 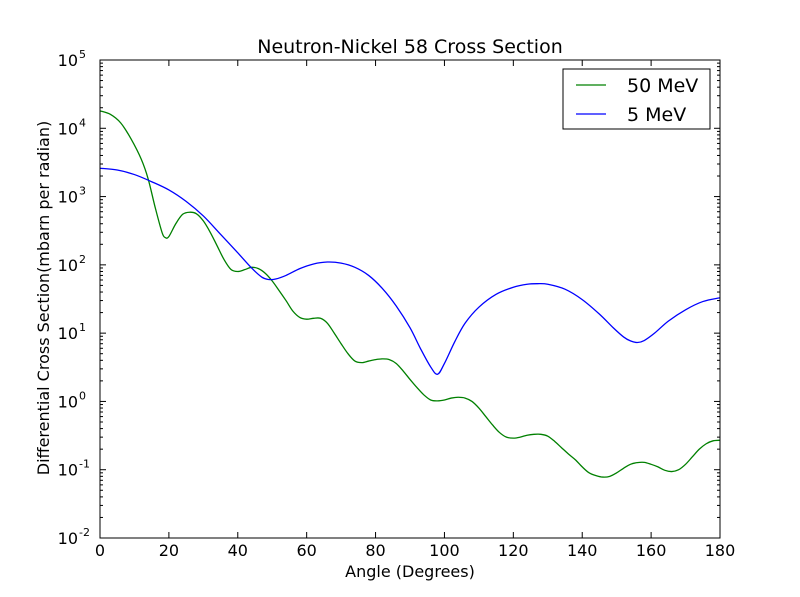 I want to click on chart-title: Neutron-Nickel 58 Cross Section, so click(x=410, y=47).